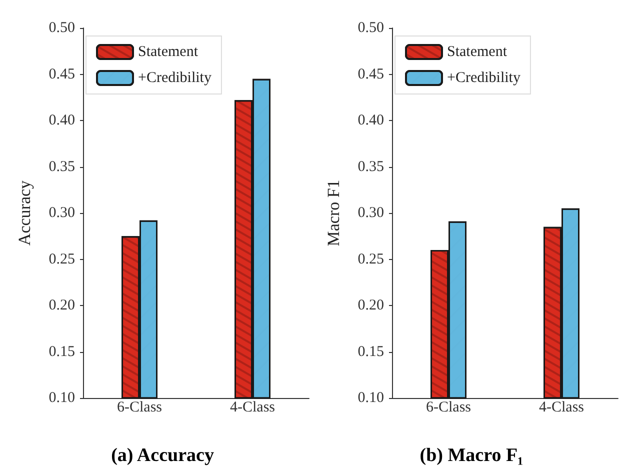 This screenshot has height=474, width=635. What do you see at coordinates (24, 213) in the screenshot?
I see `y-axis-title: Accuracy` at bounding box center [24, 213].